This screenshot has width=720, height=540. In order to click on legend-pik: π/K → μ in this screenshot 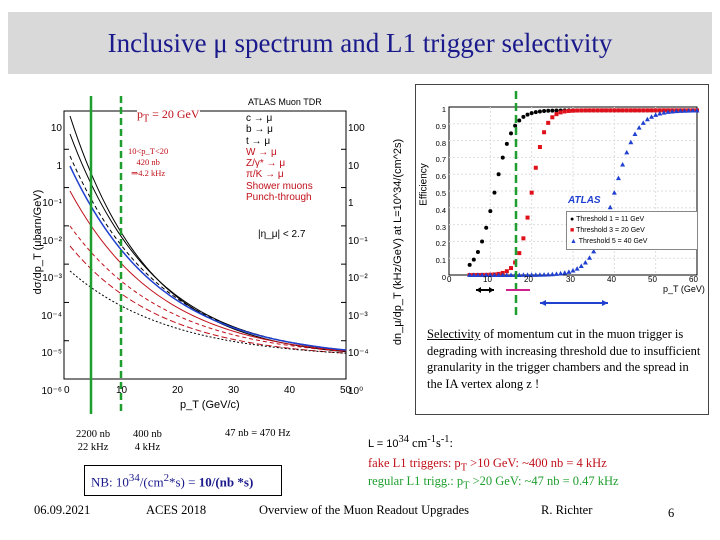, I will do `click(265, 175)`.